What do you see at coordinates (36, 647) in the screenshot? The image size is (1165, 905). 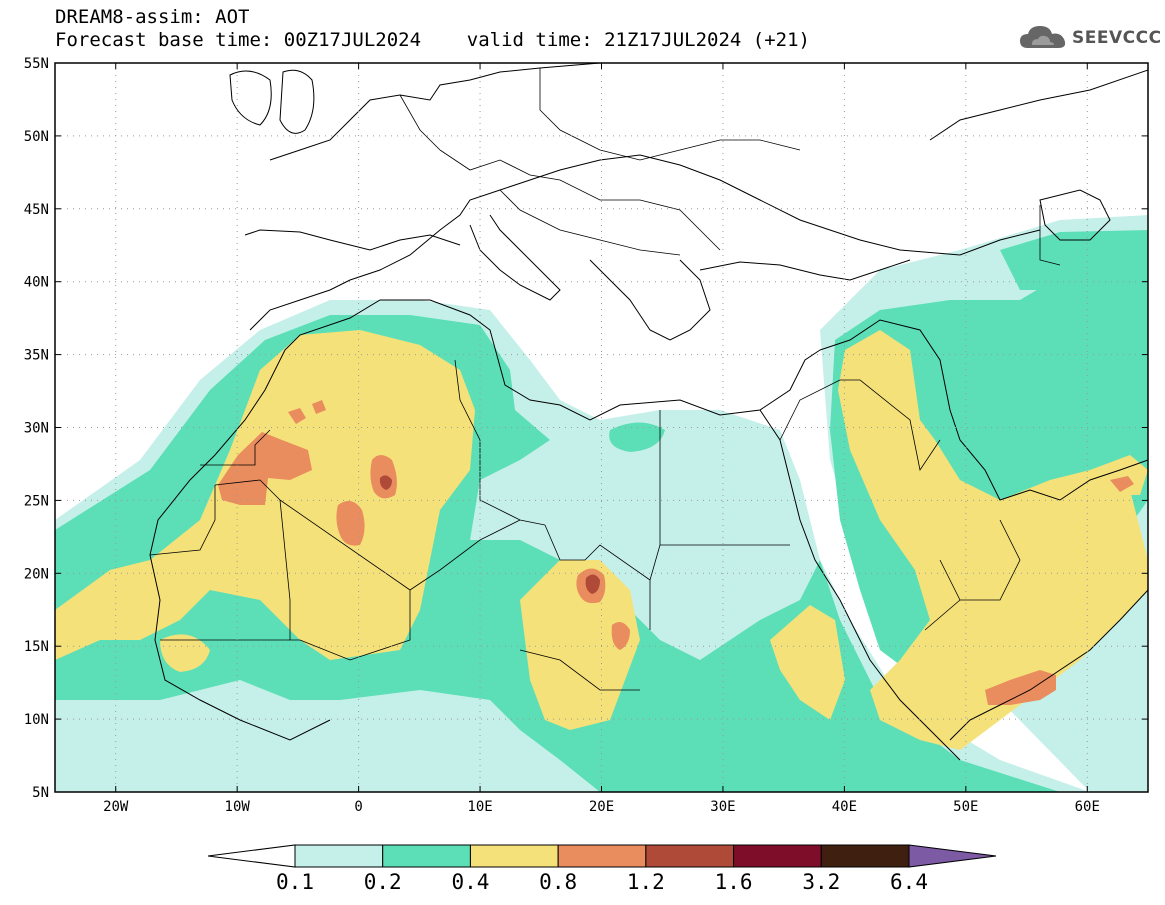 I see `lat-label: 15N` at bounding box center [36, 647].